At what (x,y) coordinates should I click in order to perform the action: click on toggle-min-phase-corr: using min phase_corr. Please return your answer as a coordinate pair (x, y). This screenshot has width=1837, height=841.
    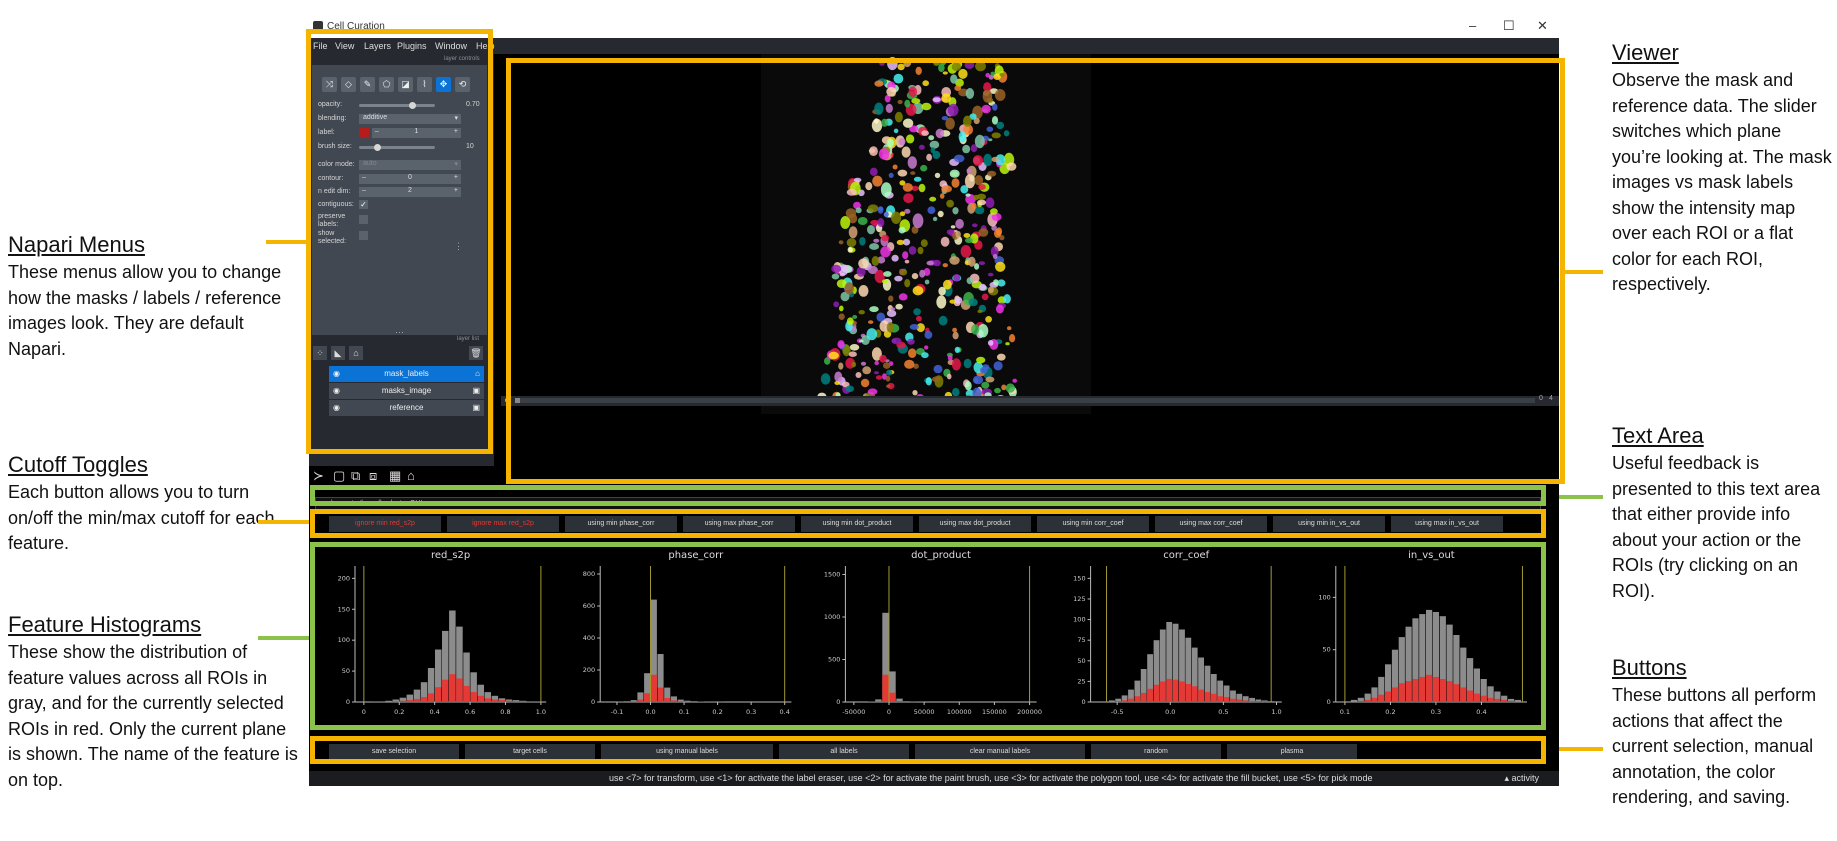
    Looking at the image, I should click on (621, 524).